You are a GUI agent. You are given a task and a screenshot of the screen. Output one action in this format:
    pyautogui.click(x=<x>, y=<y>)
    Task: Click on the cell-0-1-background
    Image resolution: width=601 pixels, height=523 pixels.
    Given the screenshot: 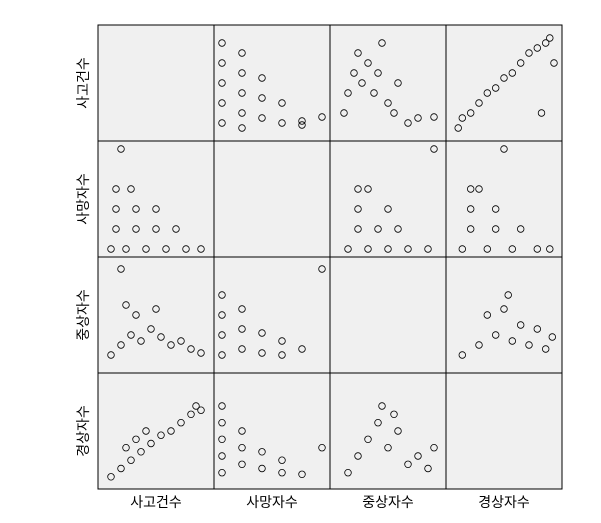 What is the action you would take?
    pyautogui.click(x=272, y=83)
    